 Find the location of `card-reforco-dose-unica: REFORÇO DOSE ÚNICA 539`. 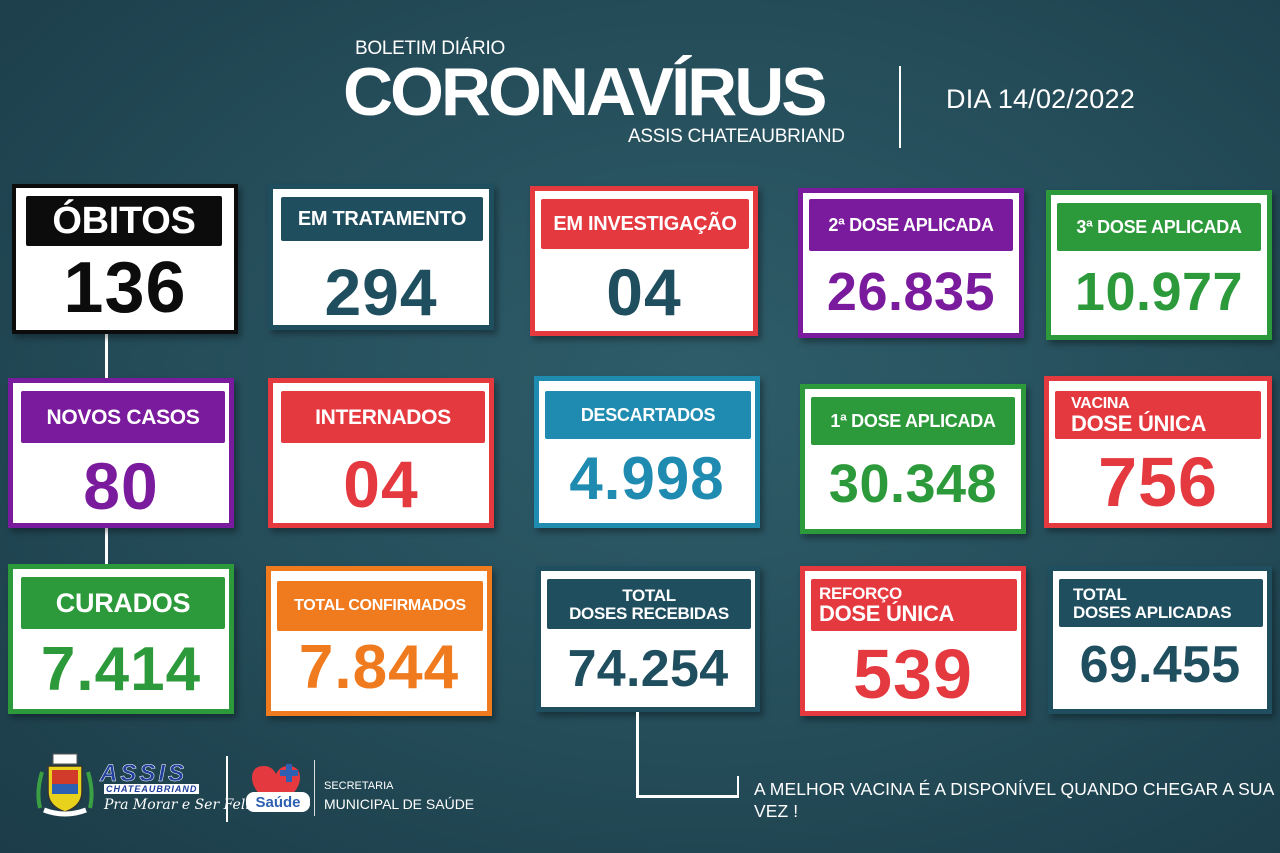

card-reforco-dose-unica: REFORÇO DOSE ÚNICA 539 is located at coordinates (913, 641).